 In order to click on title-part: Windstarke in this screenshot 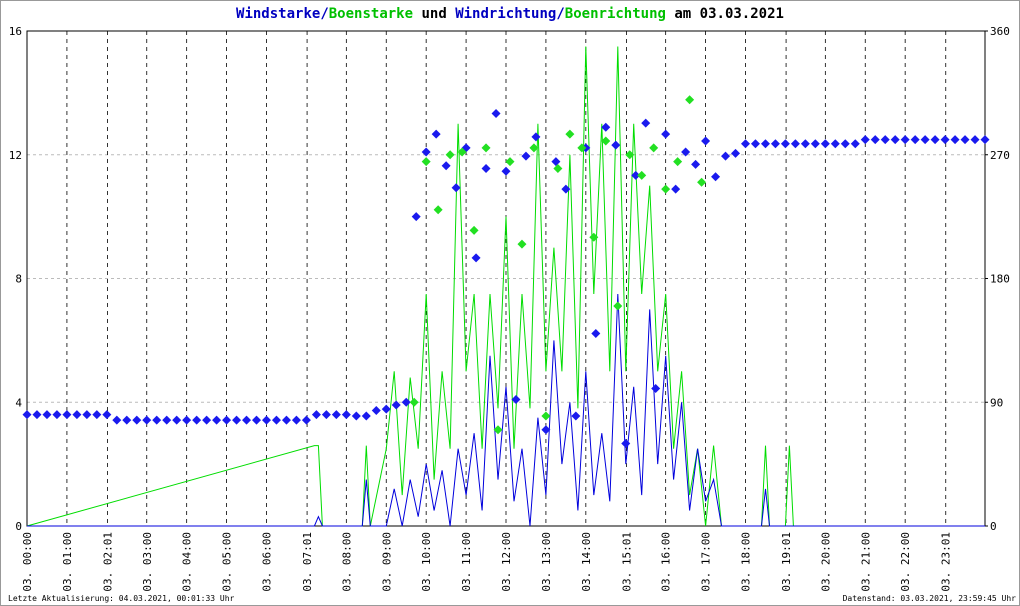, I will do `click(278, 14)`.